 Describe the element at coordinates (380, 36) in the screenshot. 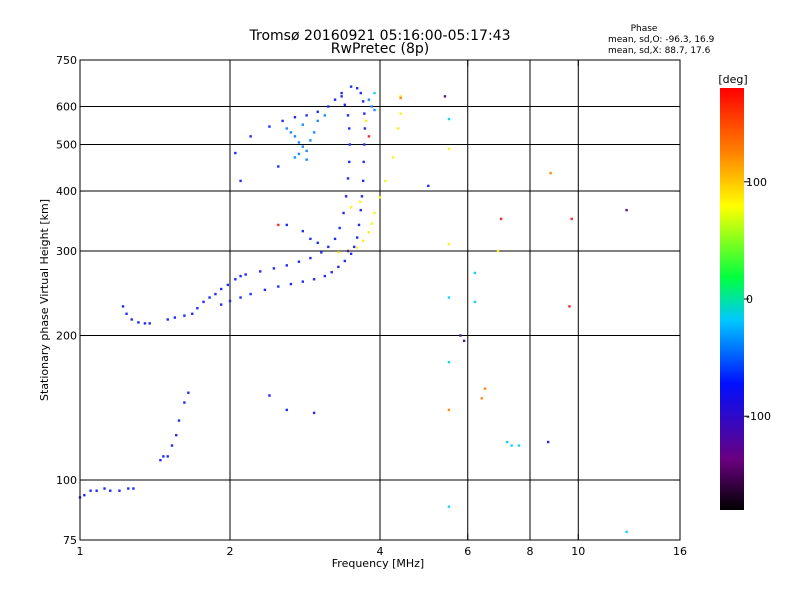

I see `chart-title: Tromsø 20160921 05:16:00-05:17:43` at that location.